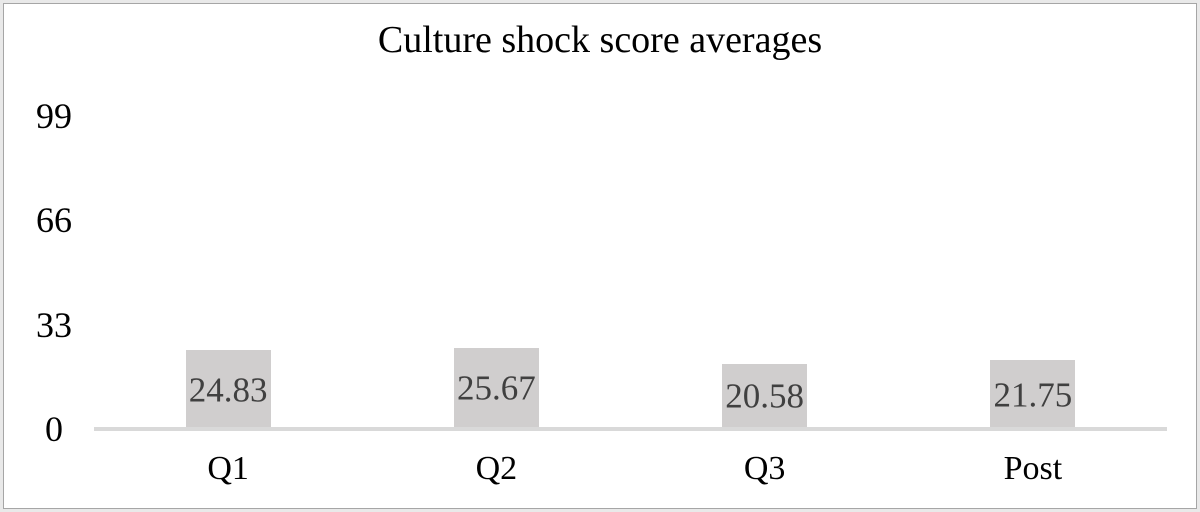 This screenshot has width=1200, height=512. Describe the element at coordinates (630, 429) in the screenshot. I see `x-axis-line` at that location.